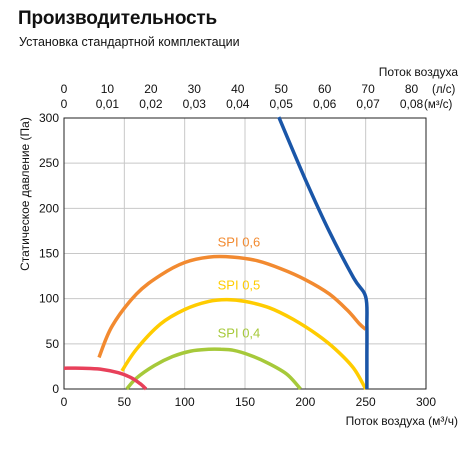  I want to click on series-3-line, so click(105, 378).